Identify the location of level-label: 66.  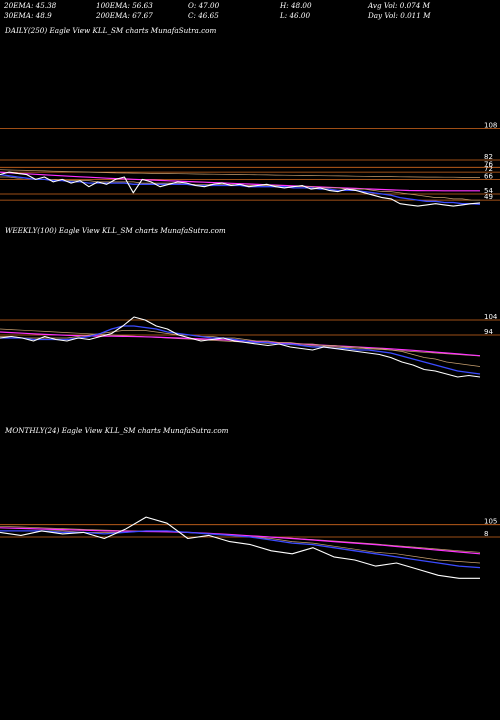
(488, 176).